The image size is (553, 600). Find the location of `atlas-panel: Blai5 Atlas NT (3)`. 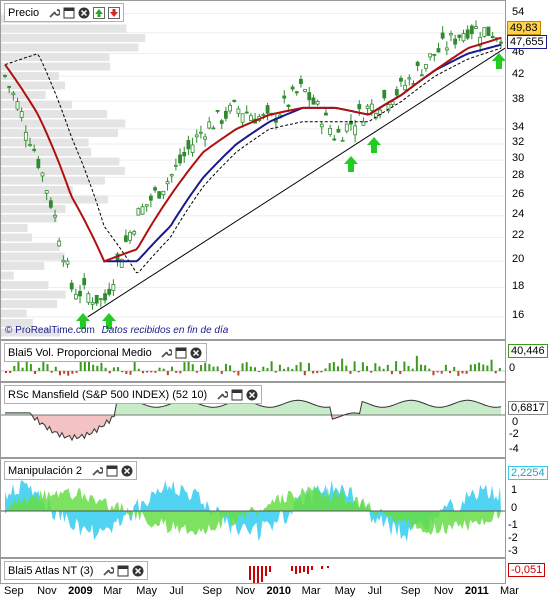

atlas-panel: Blai5 Atlas NT (3) is located at coordinates (253, 571).